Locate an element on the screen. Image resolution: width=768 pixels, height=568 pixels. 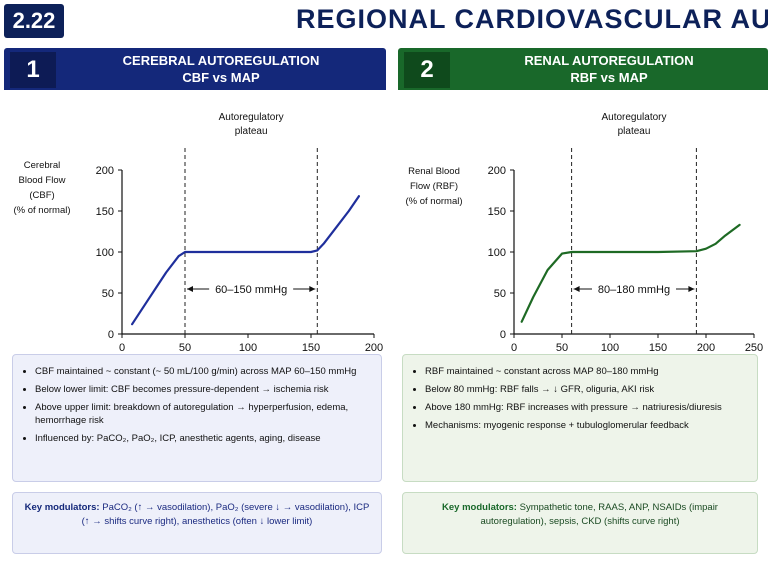
range-label: 60–150 mmHg is located at coordinates (251, 290).